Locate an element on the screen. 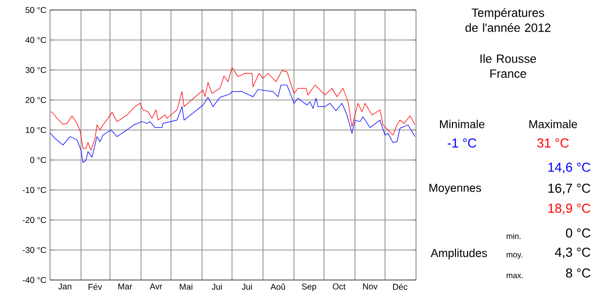 Image resolution: width=600 pixels, height=300 pixels. text: Ile Rousse France is located at coordinates (508, 66).